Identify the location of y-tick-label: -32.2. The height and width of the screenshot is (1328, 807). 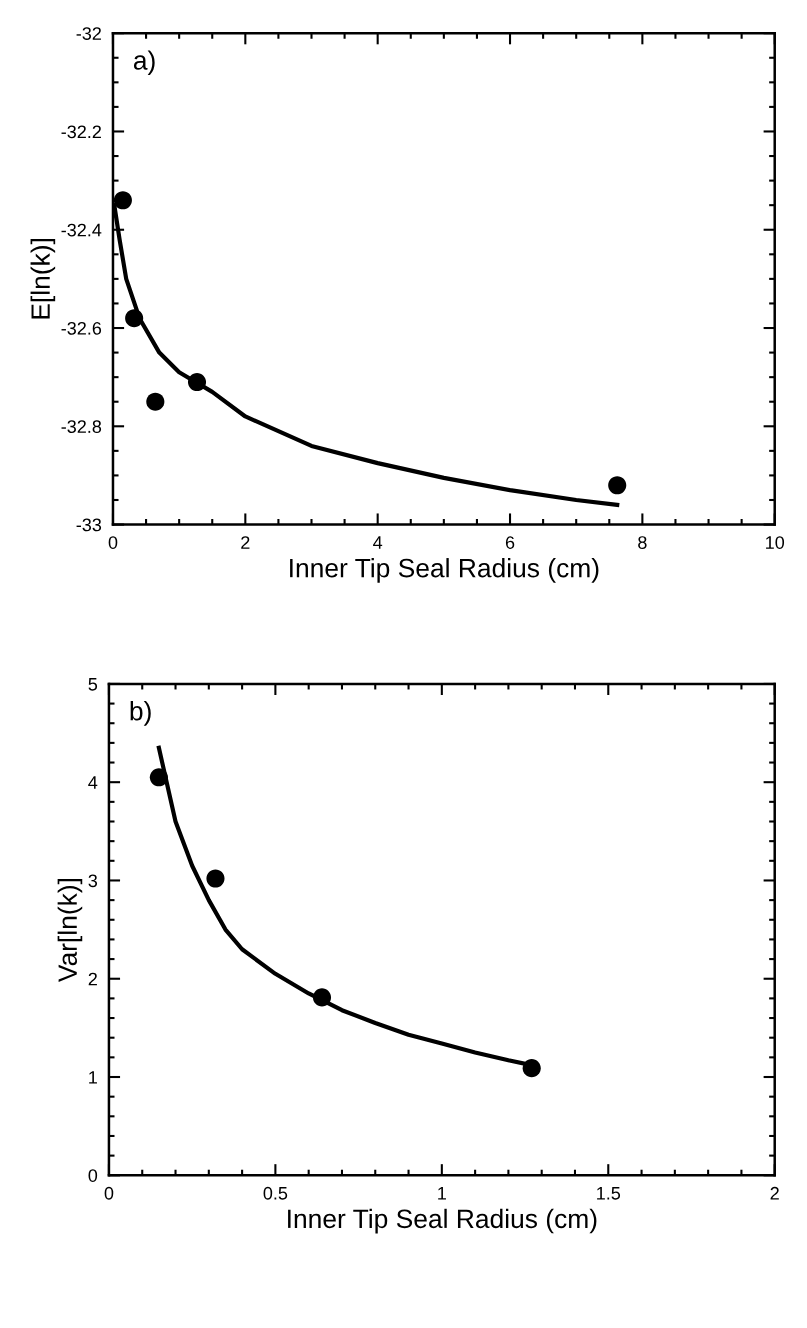
(81, 132).